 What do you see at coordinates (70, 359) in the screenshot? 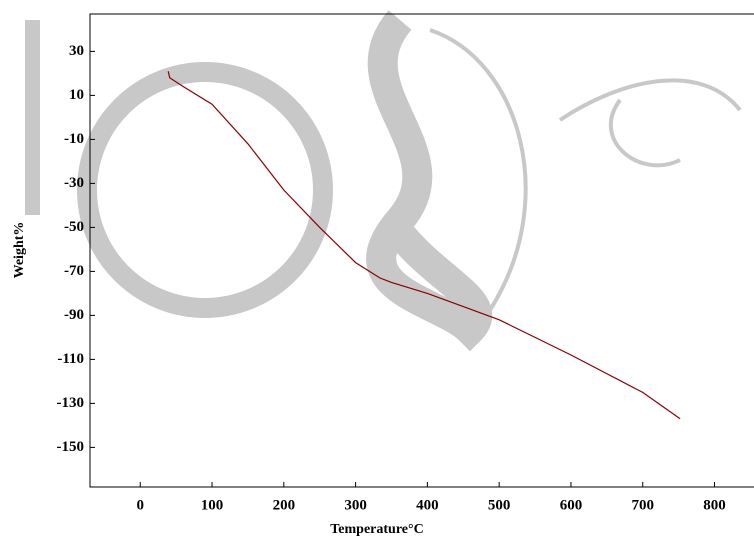
I see `y-tick-label: -110` at bounding box center [70, 359].